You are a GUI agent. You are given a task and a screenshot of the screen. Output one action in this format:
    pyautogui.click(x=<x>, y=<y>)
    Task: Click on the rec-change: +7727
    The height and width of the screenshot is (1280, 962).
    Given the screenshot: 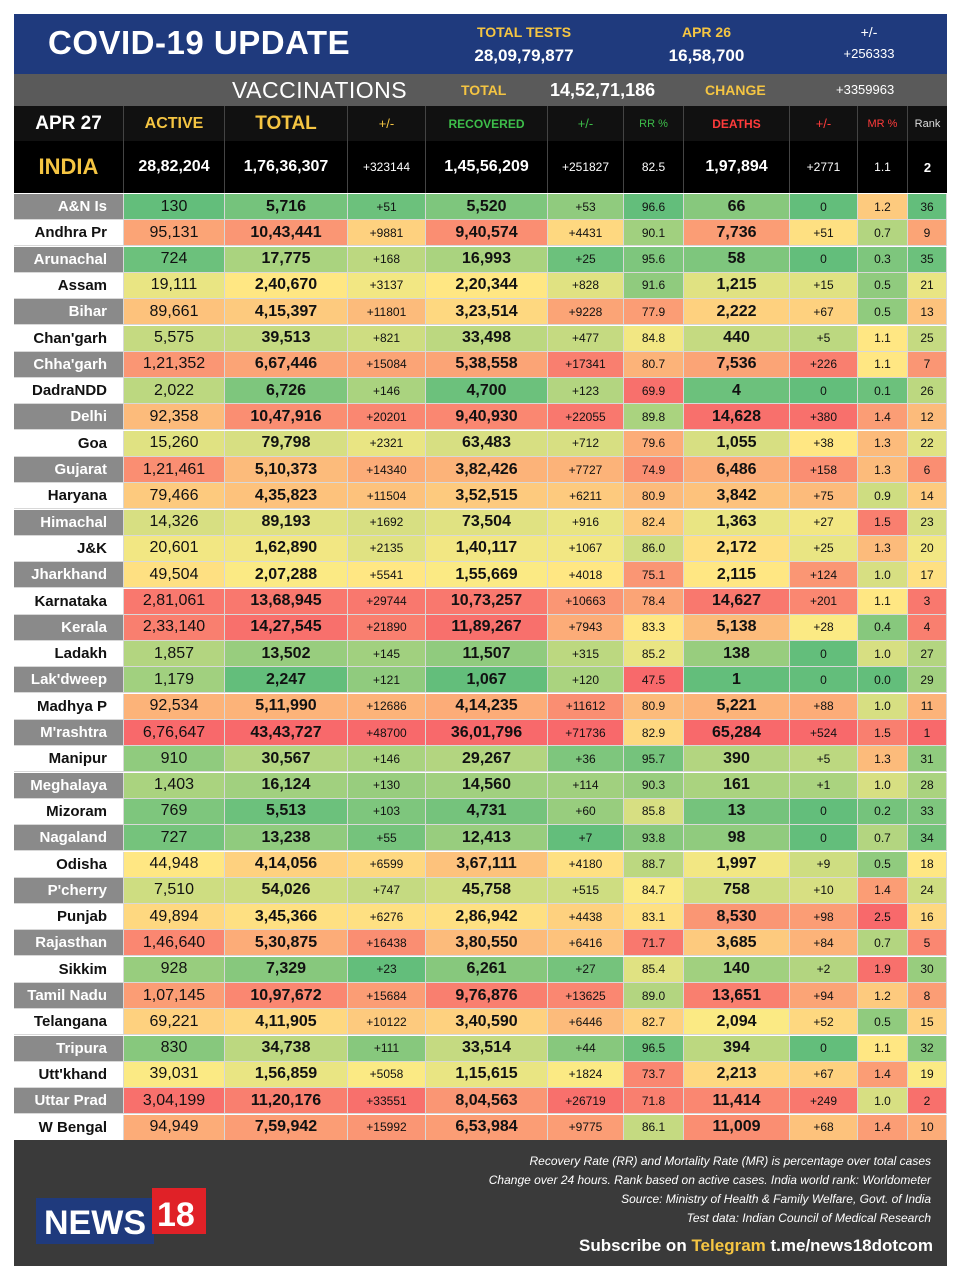 What is the action you would take?
    pyautogui.click(x=586, y=470)
    